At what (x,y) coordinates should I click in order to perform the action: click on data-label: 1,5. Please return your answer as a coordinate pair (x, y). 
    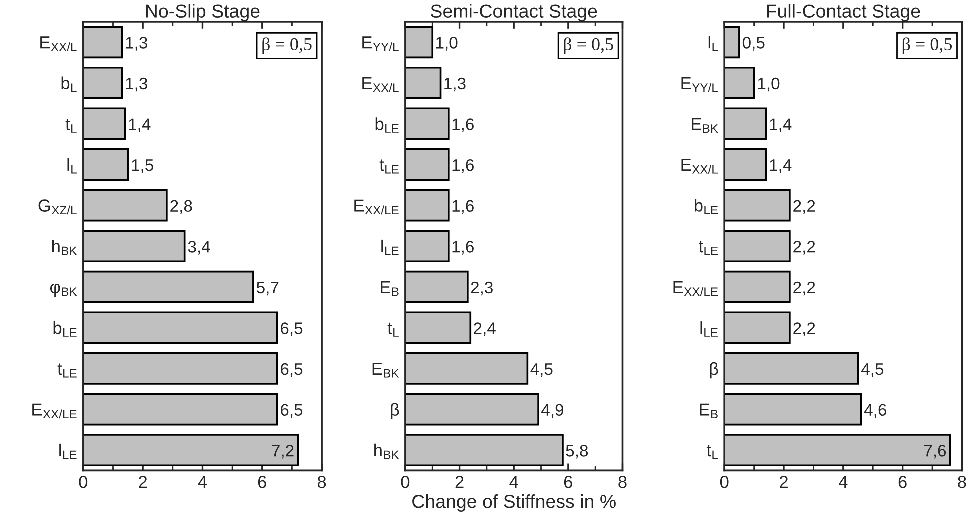
    Looking at the image, I should click on (143, 167).